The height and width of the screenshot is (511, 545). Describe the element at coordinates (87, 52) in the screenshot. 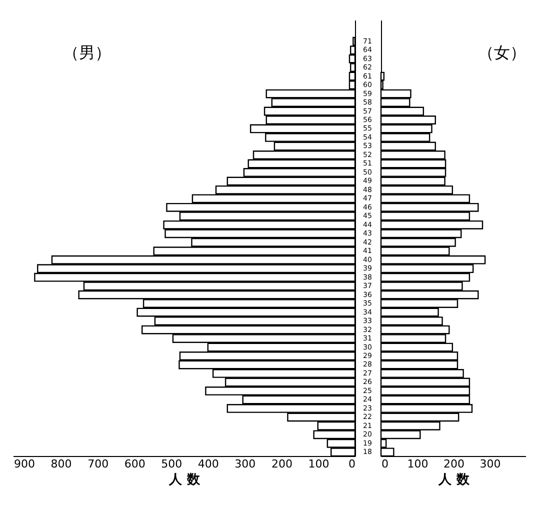

I see `chart-title: （男）` at that location.